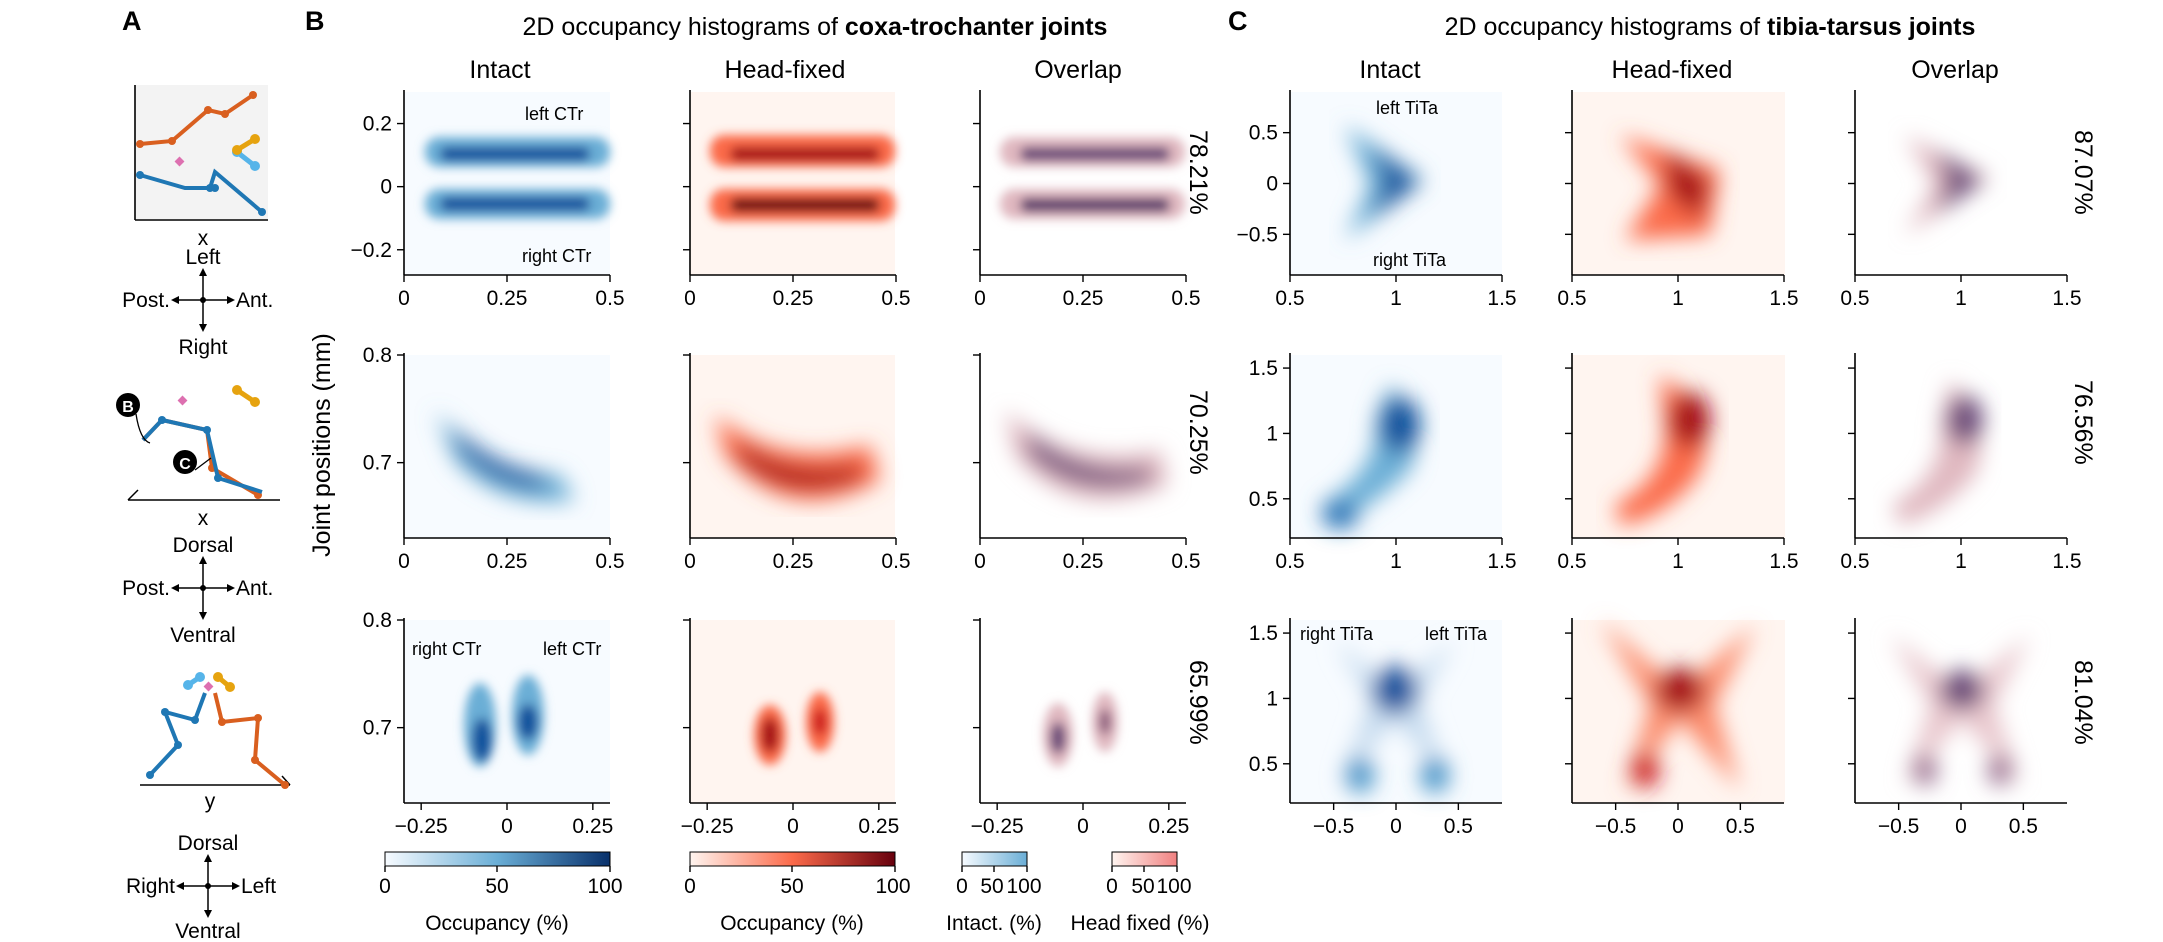  What do you see at coordinates (792, 446) in the screenshot?
I see `plot-ctr-row2-headfixed` at bounding box center [792, 446].